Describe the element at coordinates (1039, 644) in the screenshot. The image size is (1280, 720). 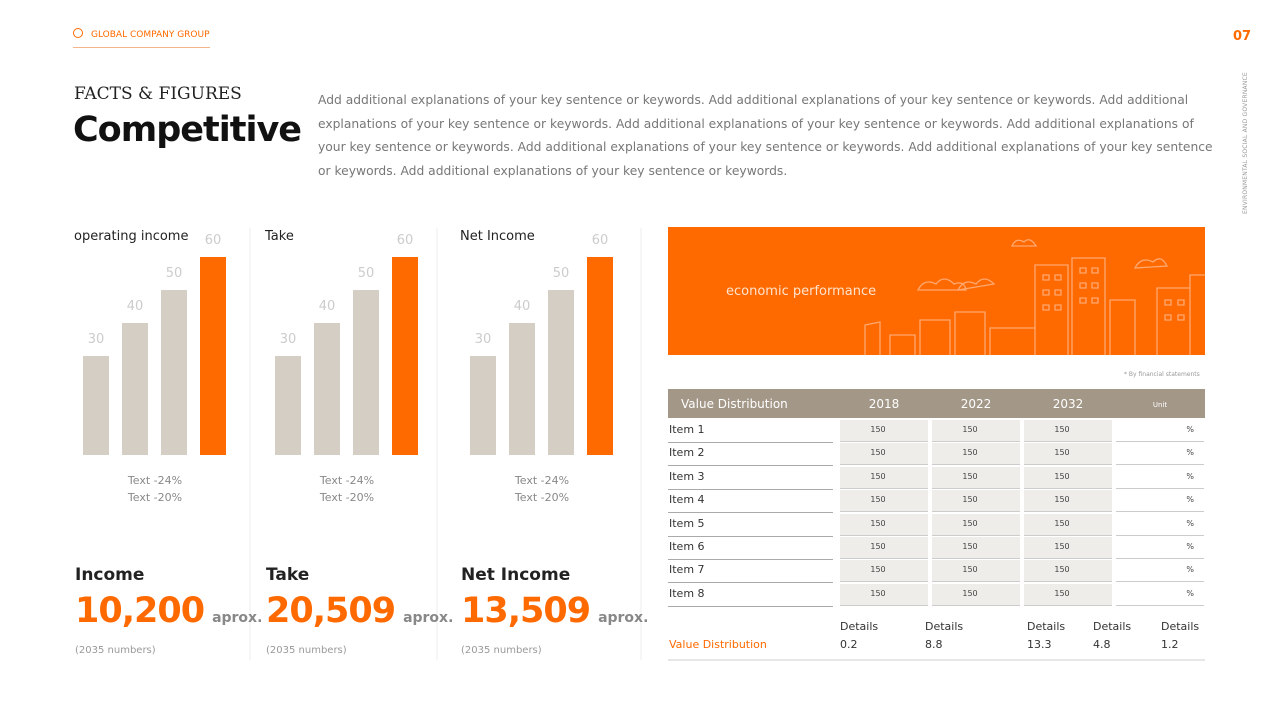
I see `footer-value: 13.3` at that location.